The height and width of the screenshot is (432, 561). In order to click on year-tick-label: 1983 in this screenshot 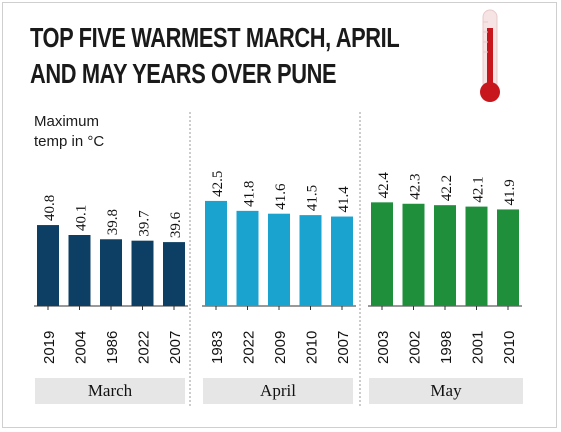, I will do `click(217, 347)`.